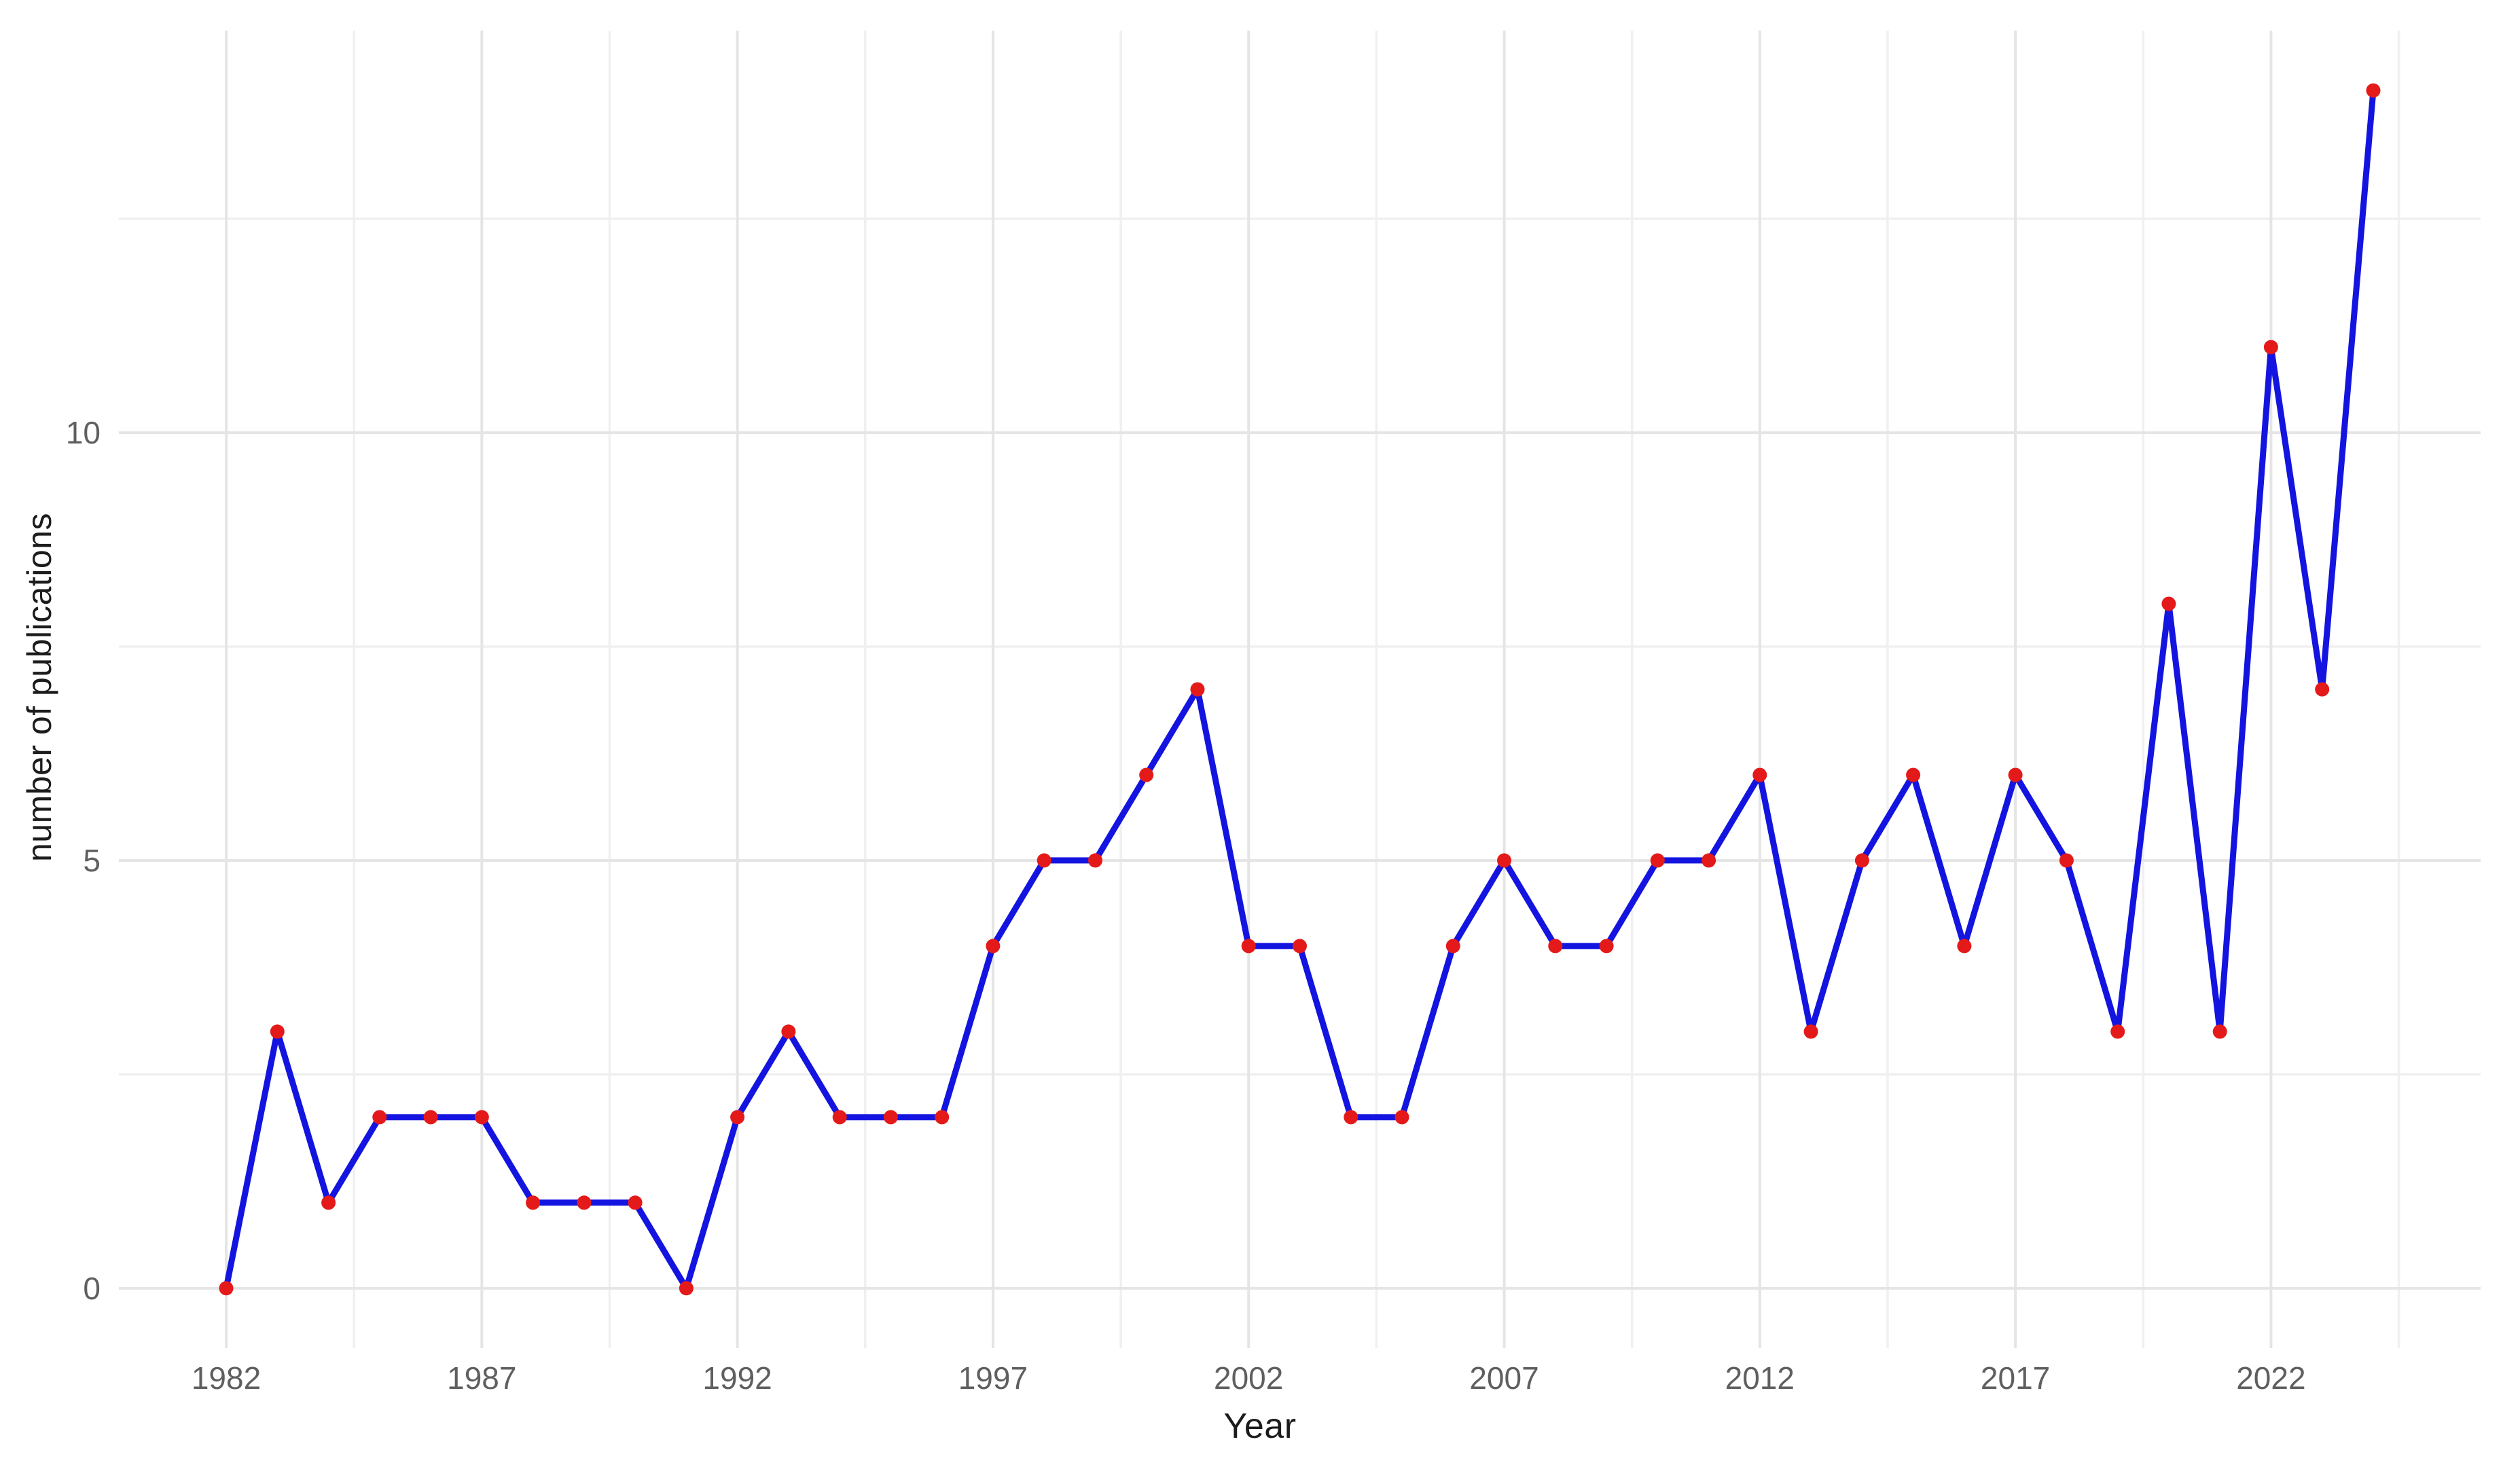 The width and height of the screenshot is (2520, 1467). What do you see at coordinates (1248, 946) in the screenshot?
I see `data-point-2002` at bounding box center [1248, 946].